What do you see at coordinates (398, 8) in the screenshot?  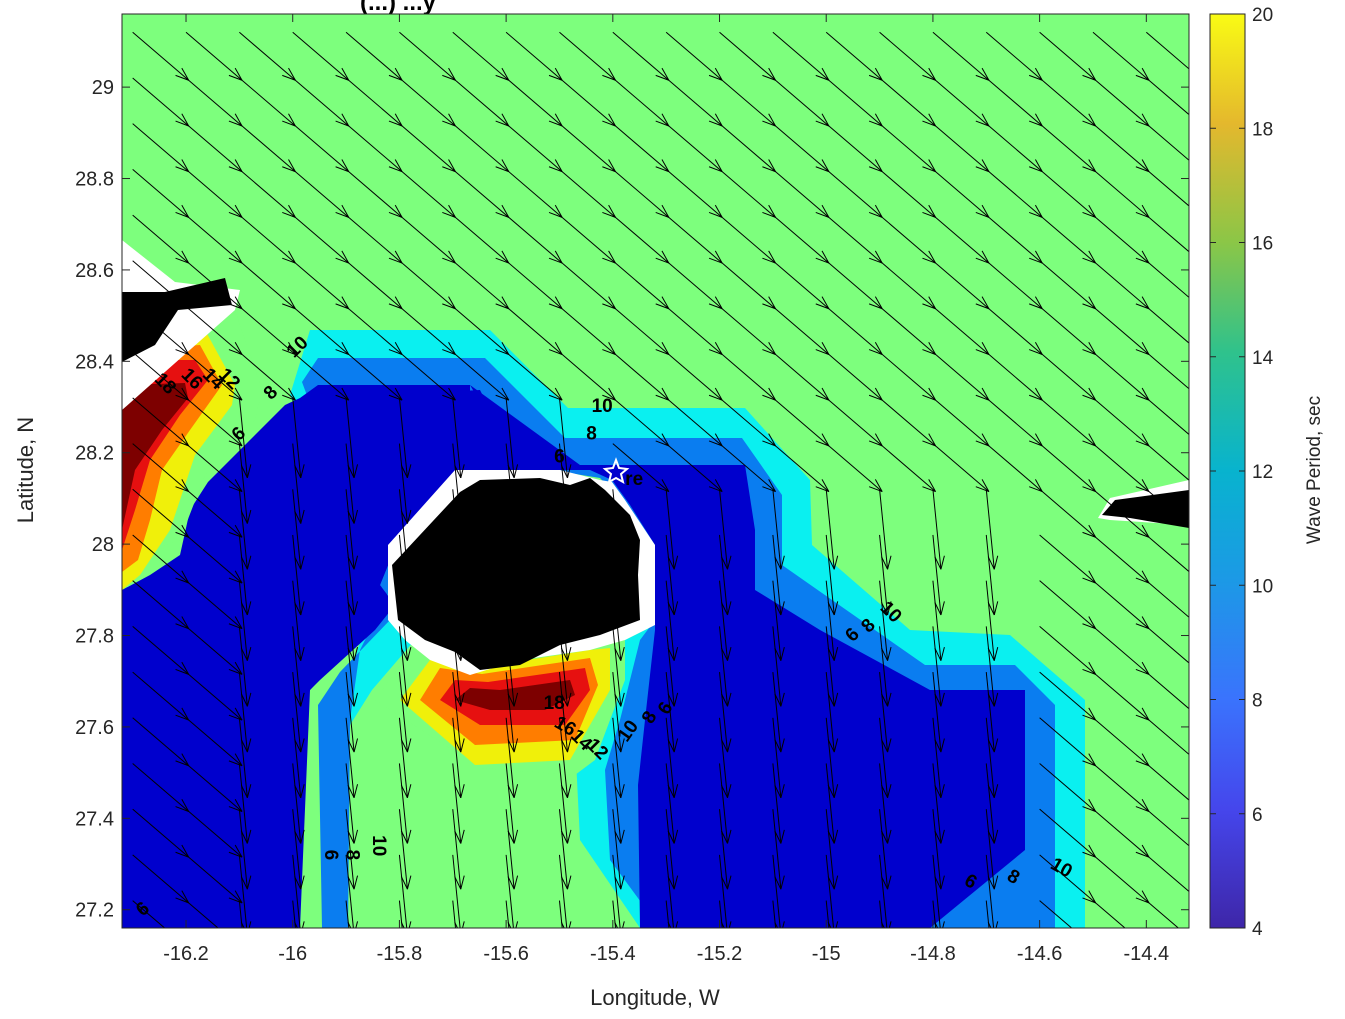 I see `chart-title: (...) ...y` at bounding box center [398, 8].